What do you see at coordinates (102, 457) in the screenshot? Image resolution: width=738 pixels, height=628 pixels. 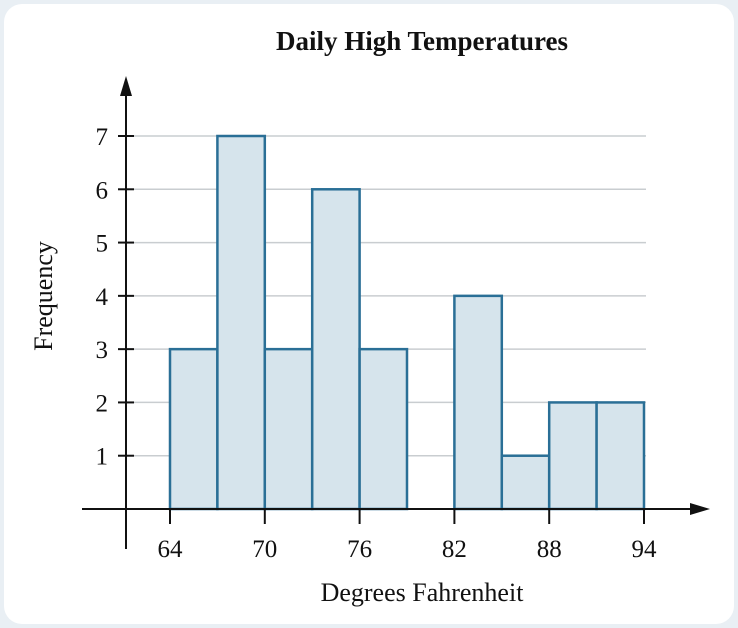 I see `y-tick-label: 1` at bounding box center [102, 457].